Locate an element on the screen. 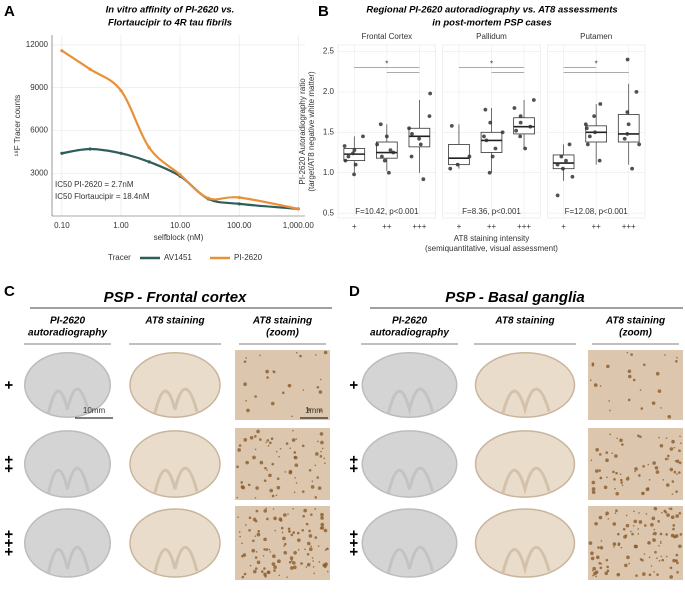 Image resolution: width=685 pixels, height=609 pixels. tissue-section is located at coordinates (67, 543).